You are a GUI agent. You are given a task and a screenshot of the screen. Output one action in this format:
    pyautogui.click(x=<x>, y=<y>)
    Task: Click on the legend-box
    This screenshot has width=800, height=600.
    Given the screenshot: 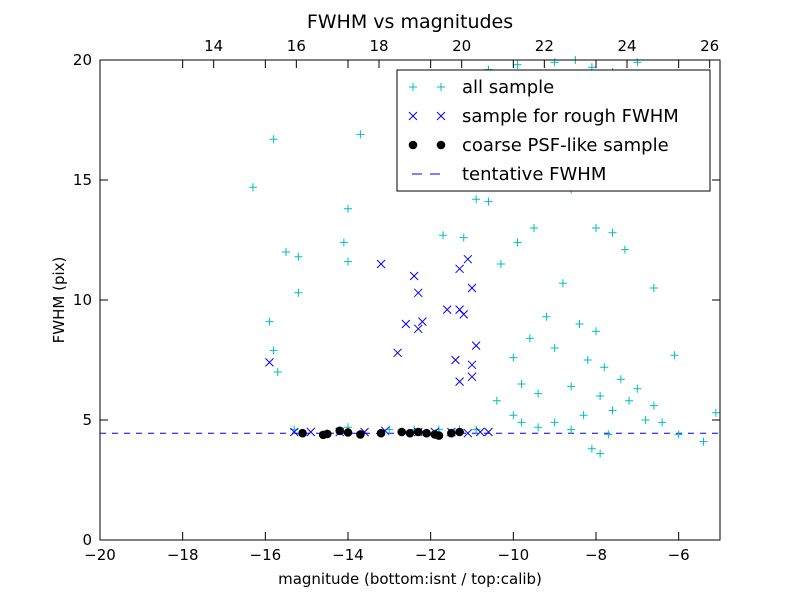 What is the action you would take?
    pyautogui.click(x=553, y=130)
    